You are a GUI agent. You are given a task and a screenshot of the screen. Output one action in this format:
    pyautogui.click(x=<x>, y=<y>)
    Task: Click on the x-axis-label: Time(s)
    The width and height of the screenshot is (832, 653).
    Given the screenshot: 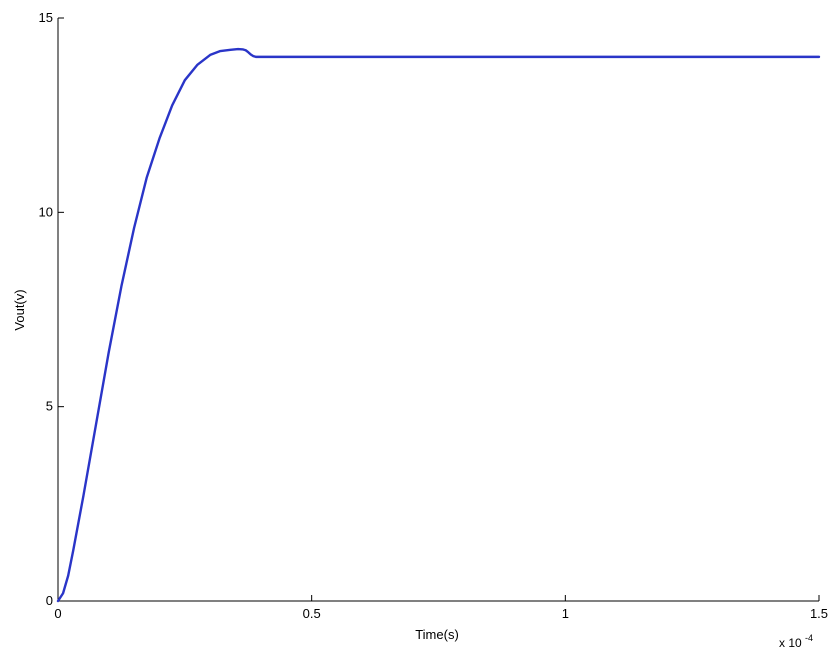 What is the action you would take?
    pyautogui.click(x=437, y=634)
    